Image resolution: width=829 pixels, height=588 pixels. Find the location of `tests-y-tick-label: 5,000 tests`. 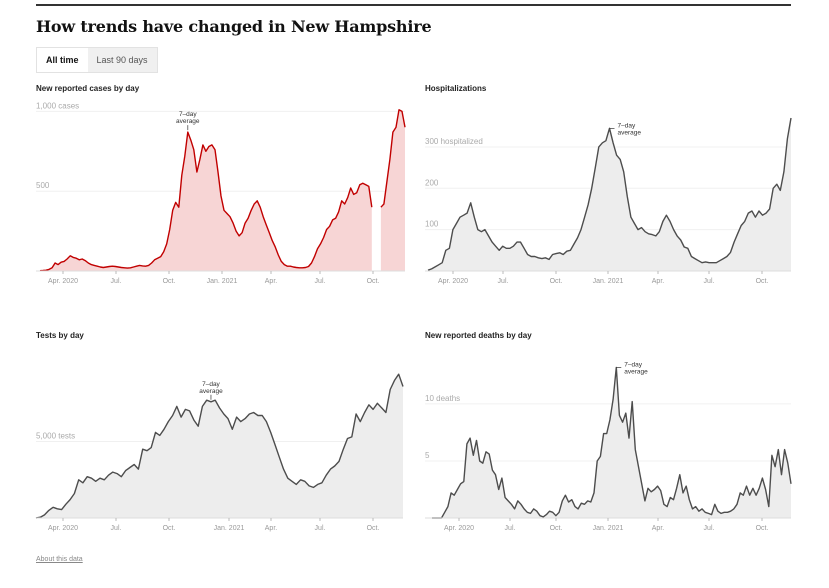

tests-y-tick-label: 5,000 tests is located at coordinates (55, 436).